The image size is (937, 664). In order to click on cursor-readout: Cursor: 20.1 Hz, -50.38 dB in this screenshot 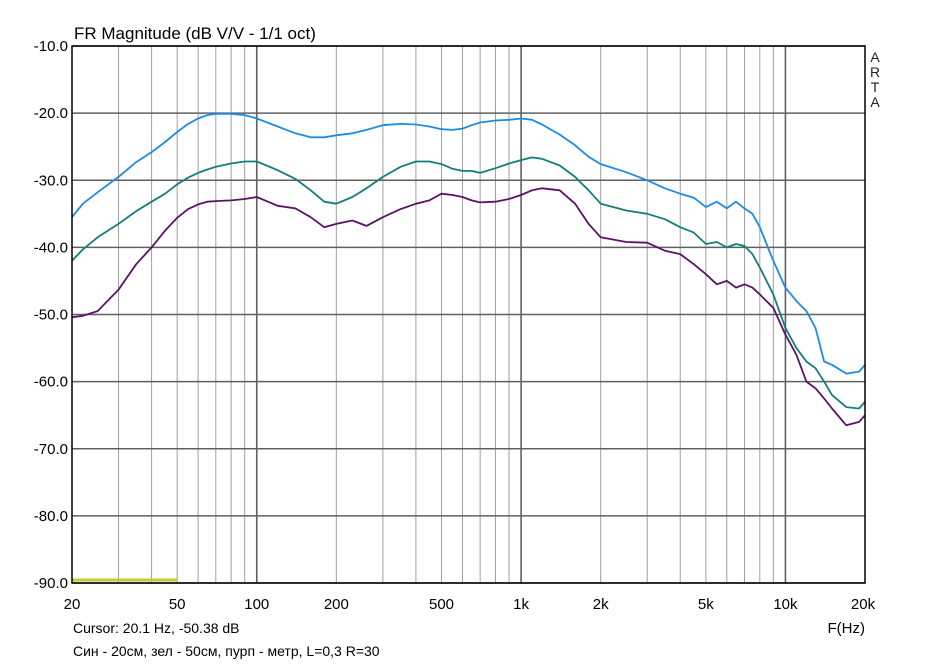, I will do `click(156, 628)`.